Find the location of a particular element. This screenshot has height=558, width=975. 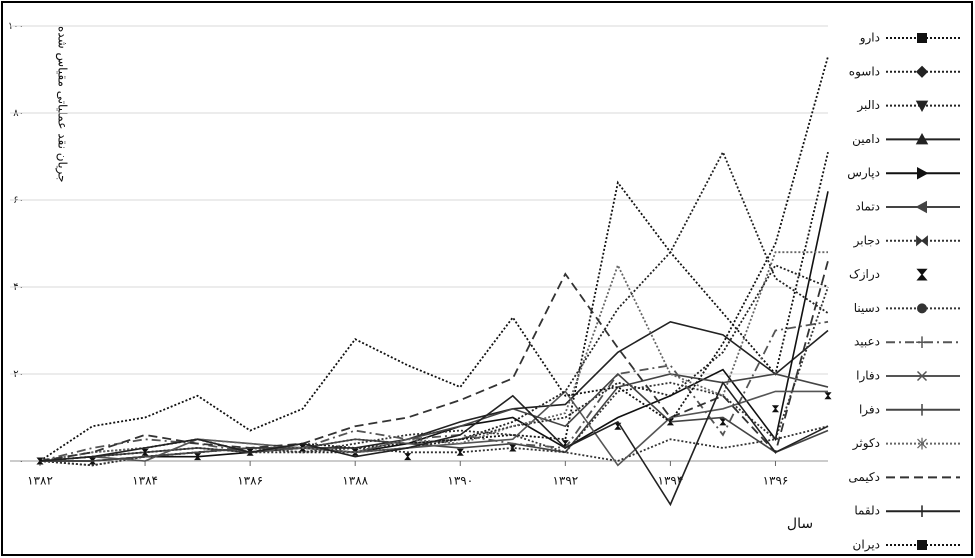

legend-item: دفارا is located at coordinates (908, 376).